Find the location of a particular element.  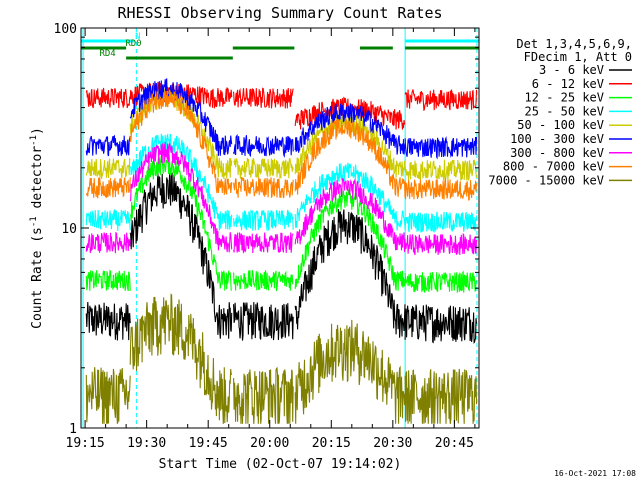

x-tick-label-2: 19:45 is located at coordinates (208, 443).